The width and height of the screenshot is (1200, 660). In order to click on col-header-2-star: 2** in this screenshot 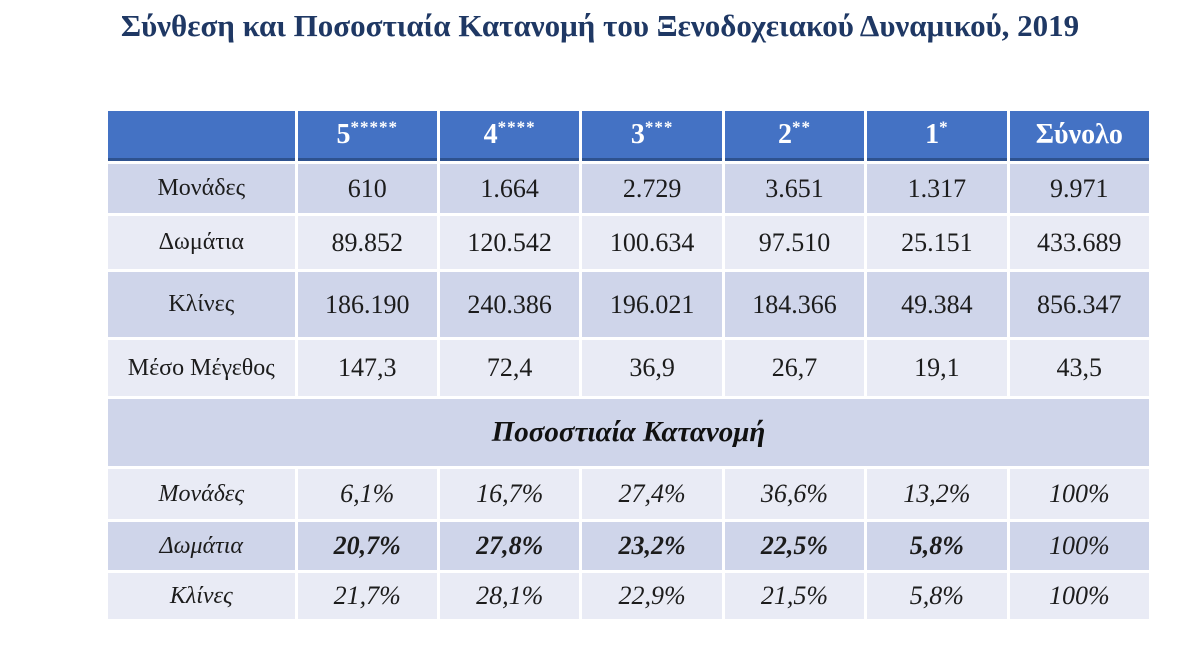, I will do `click(794, 136)`.